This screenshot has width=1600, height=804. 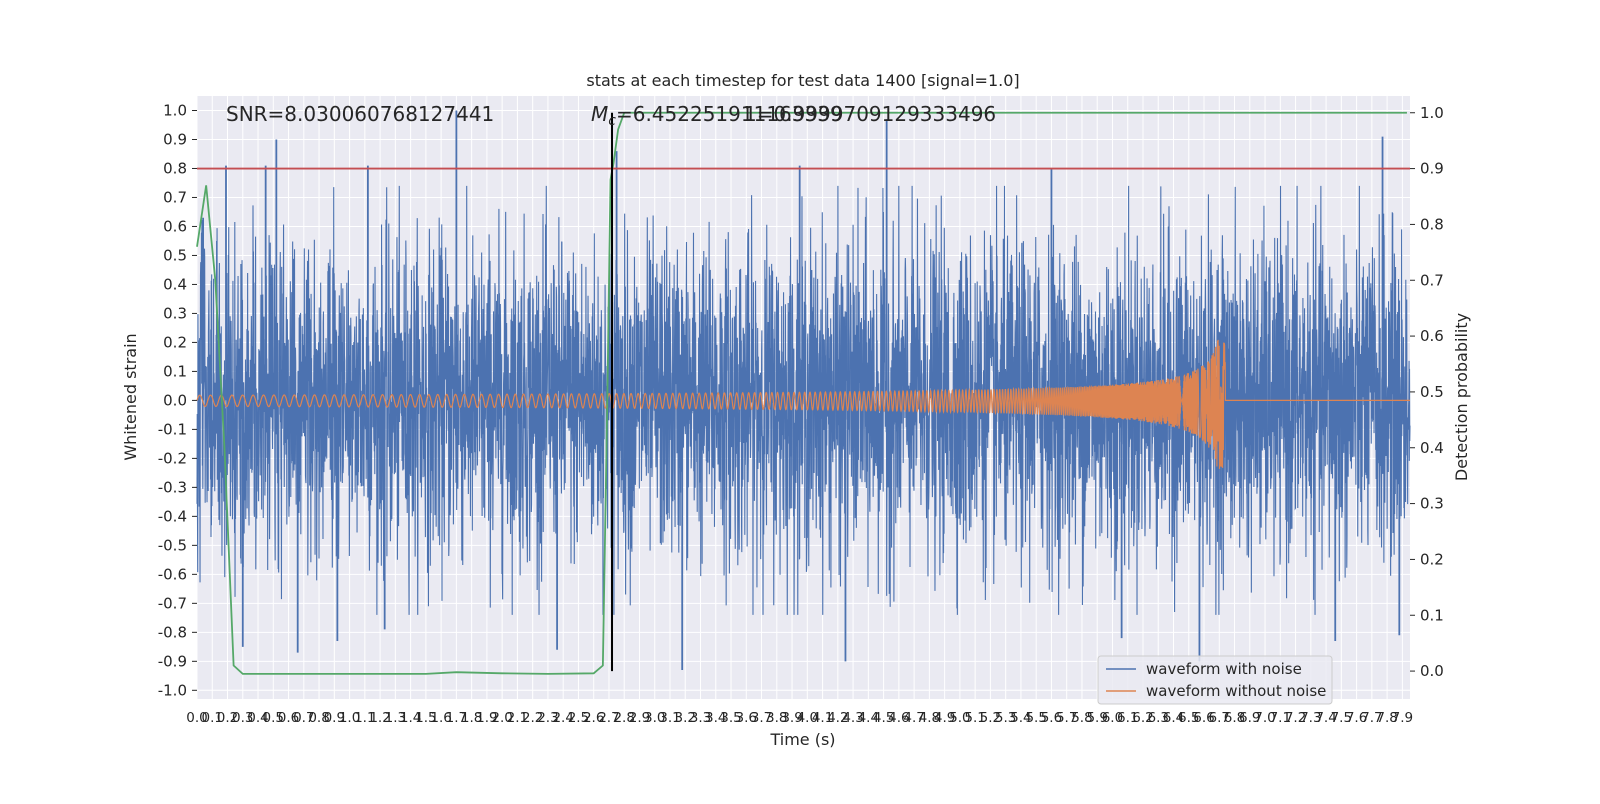 I want to click on x-tick-label: 5.4, so click(x=1020, y=718).